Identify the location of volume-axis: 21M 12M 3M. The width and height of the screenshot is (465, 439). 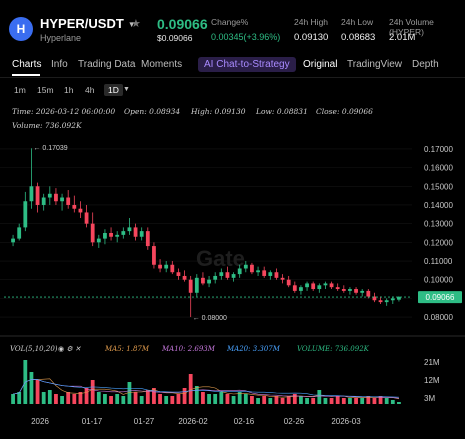
(432, 380).